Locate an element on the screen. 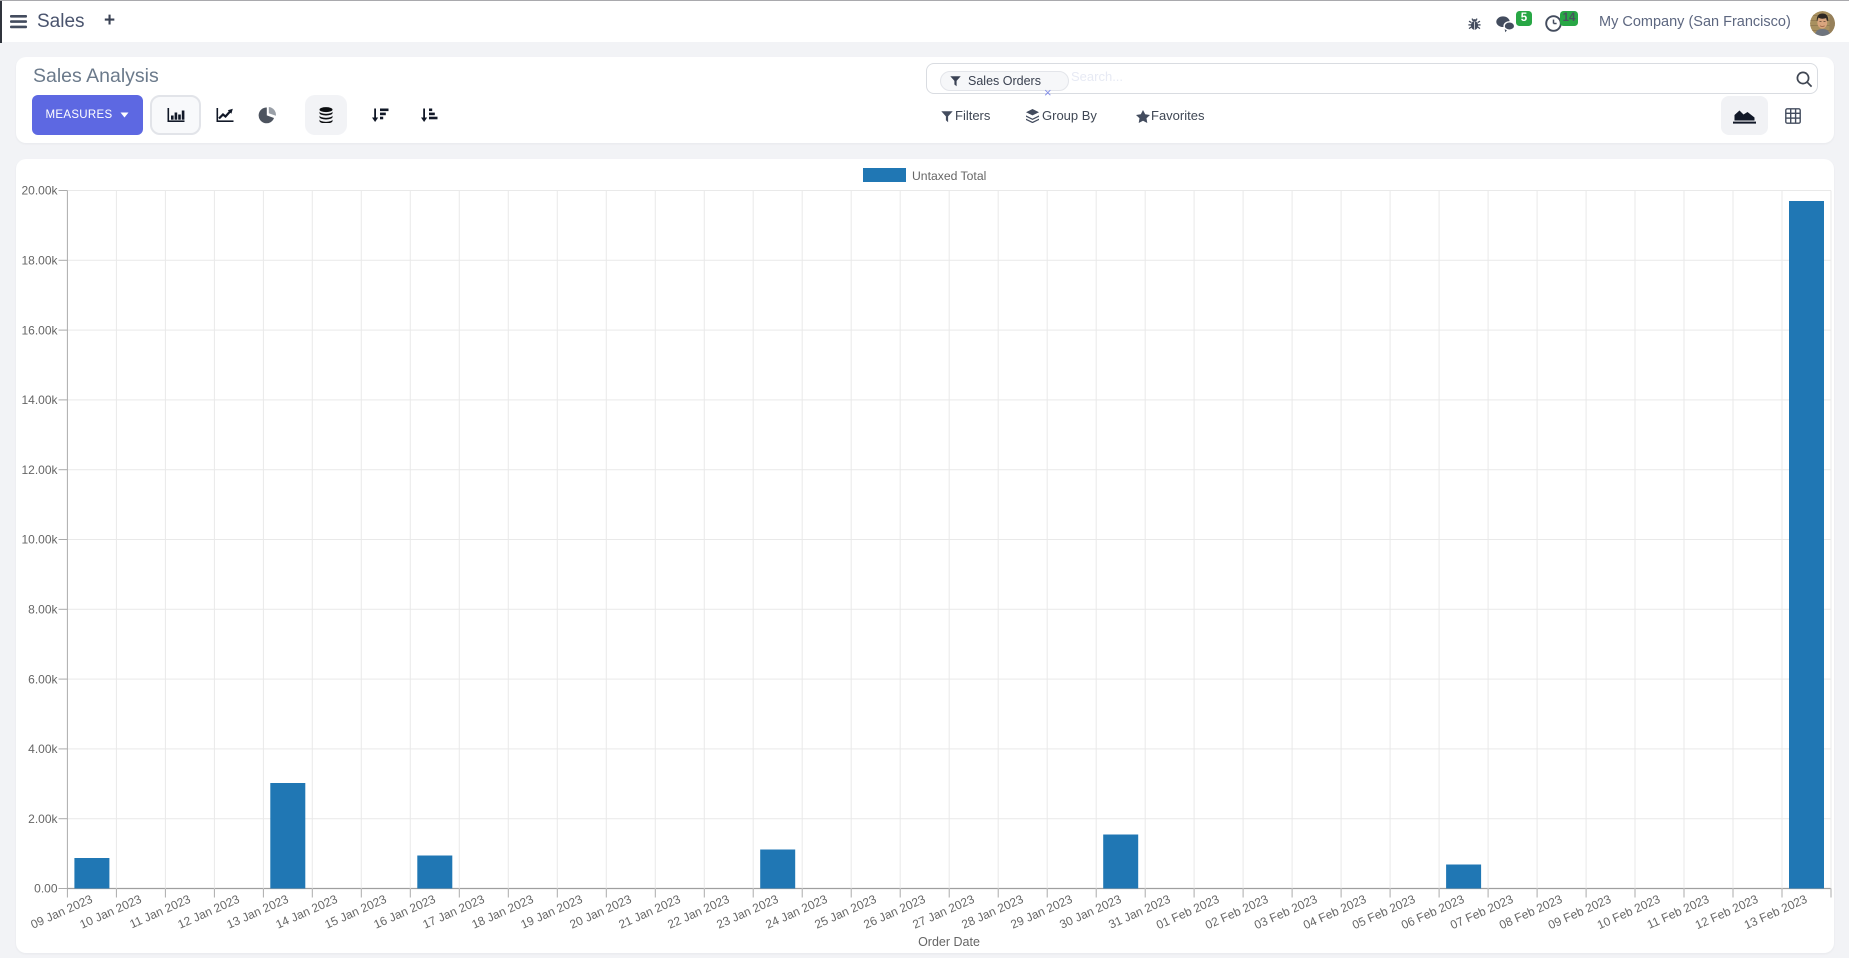  svg-text: 18.00k is located at coordinates (39, 261).